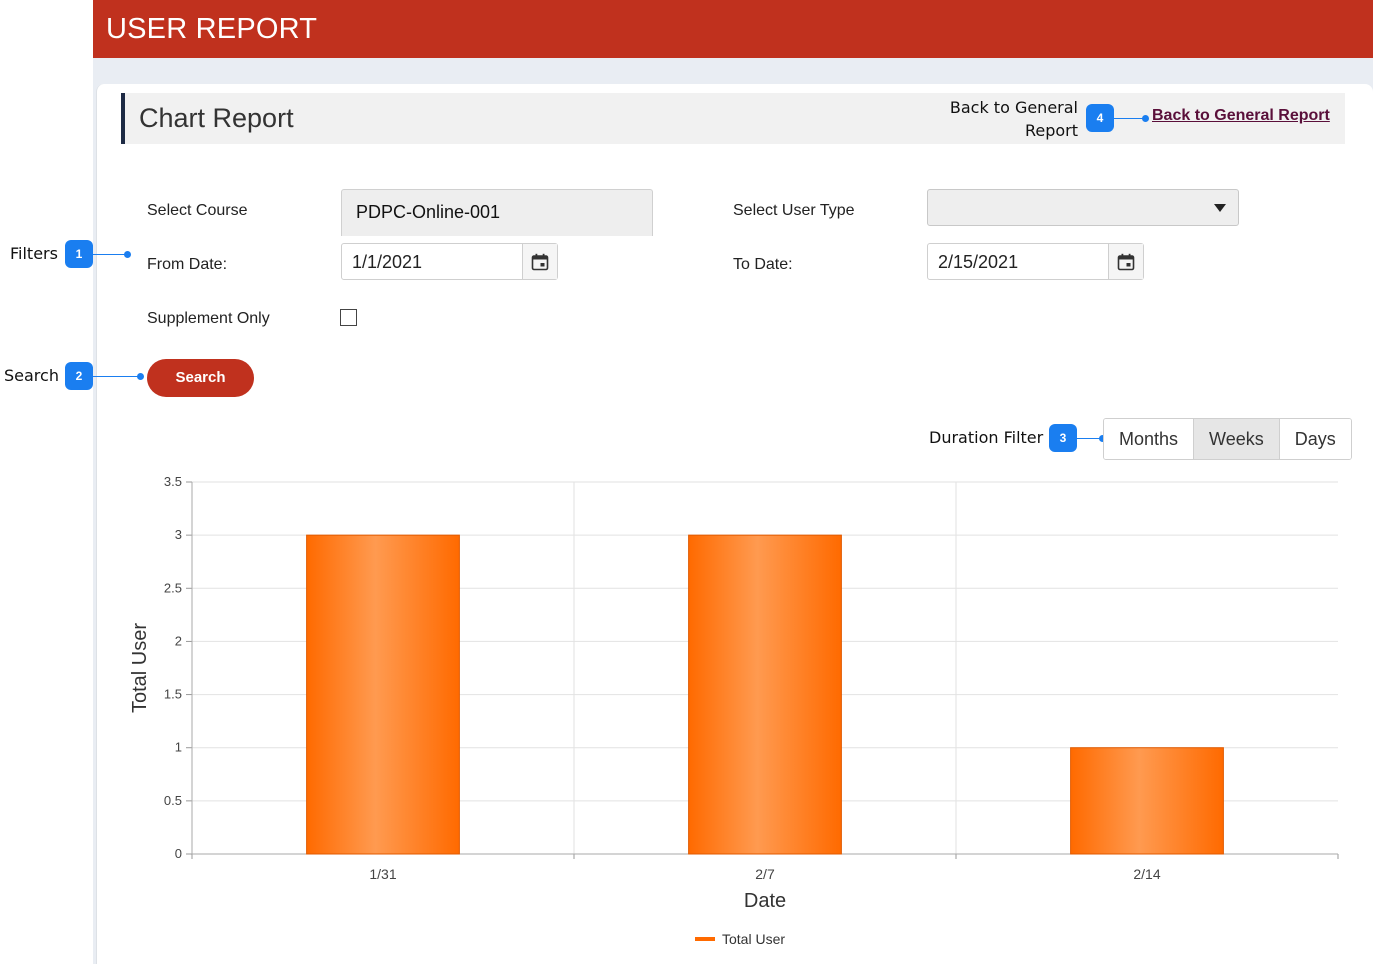  I want to click on annotation-badge-1: 1, so click(79, 254).